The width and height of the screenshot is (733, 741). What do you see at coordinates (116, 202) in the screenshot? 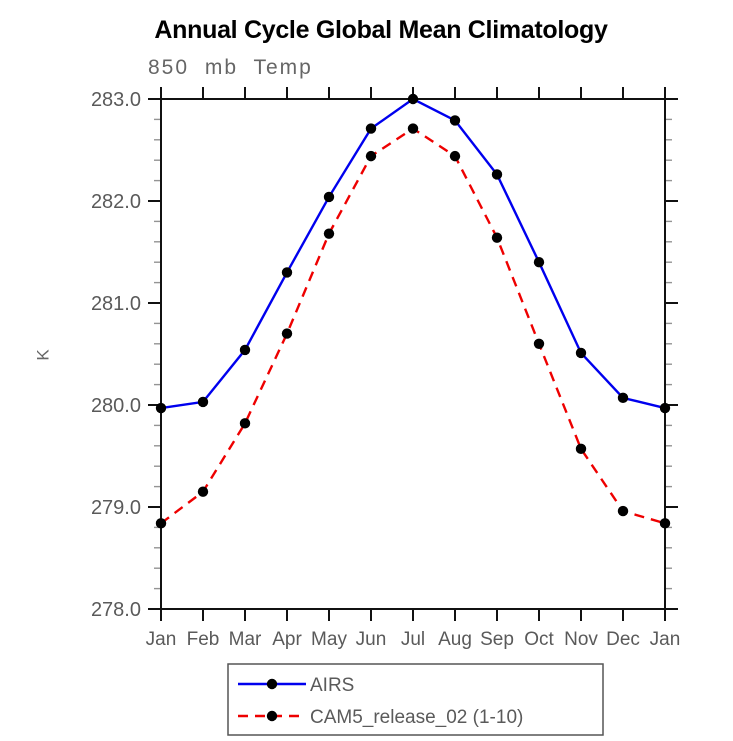
I see `y-tick-label: 282.0` at bounding box center [116, 202].